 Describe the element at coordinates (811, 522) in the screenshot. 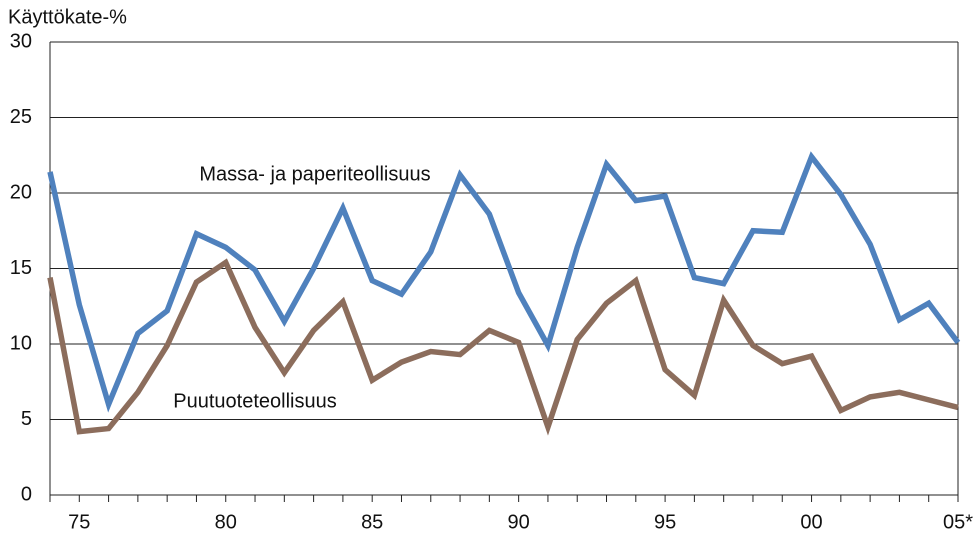

I see `x-tick-label: 00` at that location.